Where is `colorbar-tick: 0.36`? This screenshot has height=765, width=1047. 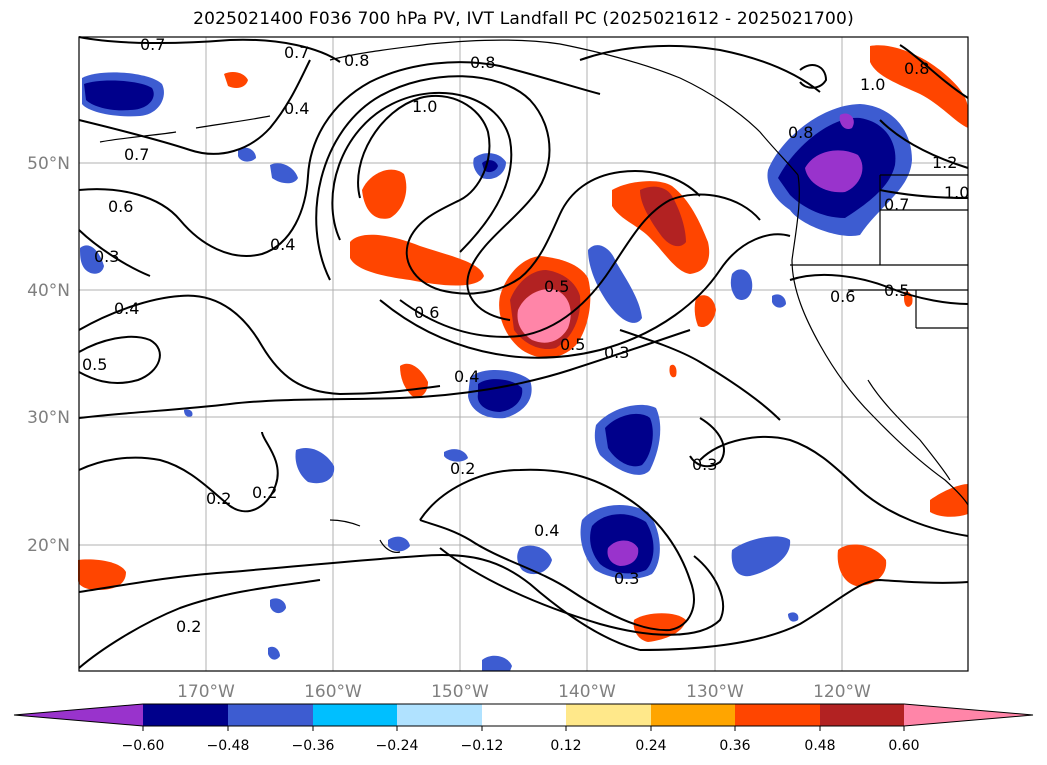
colorbar-tick: 0.36 is located at coordinates (734, 746).